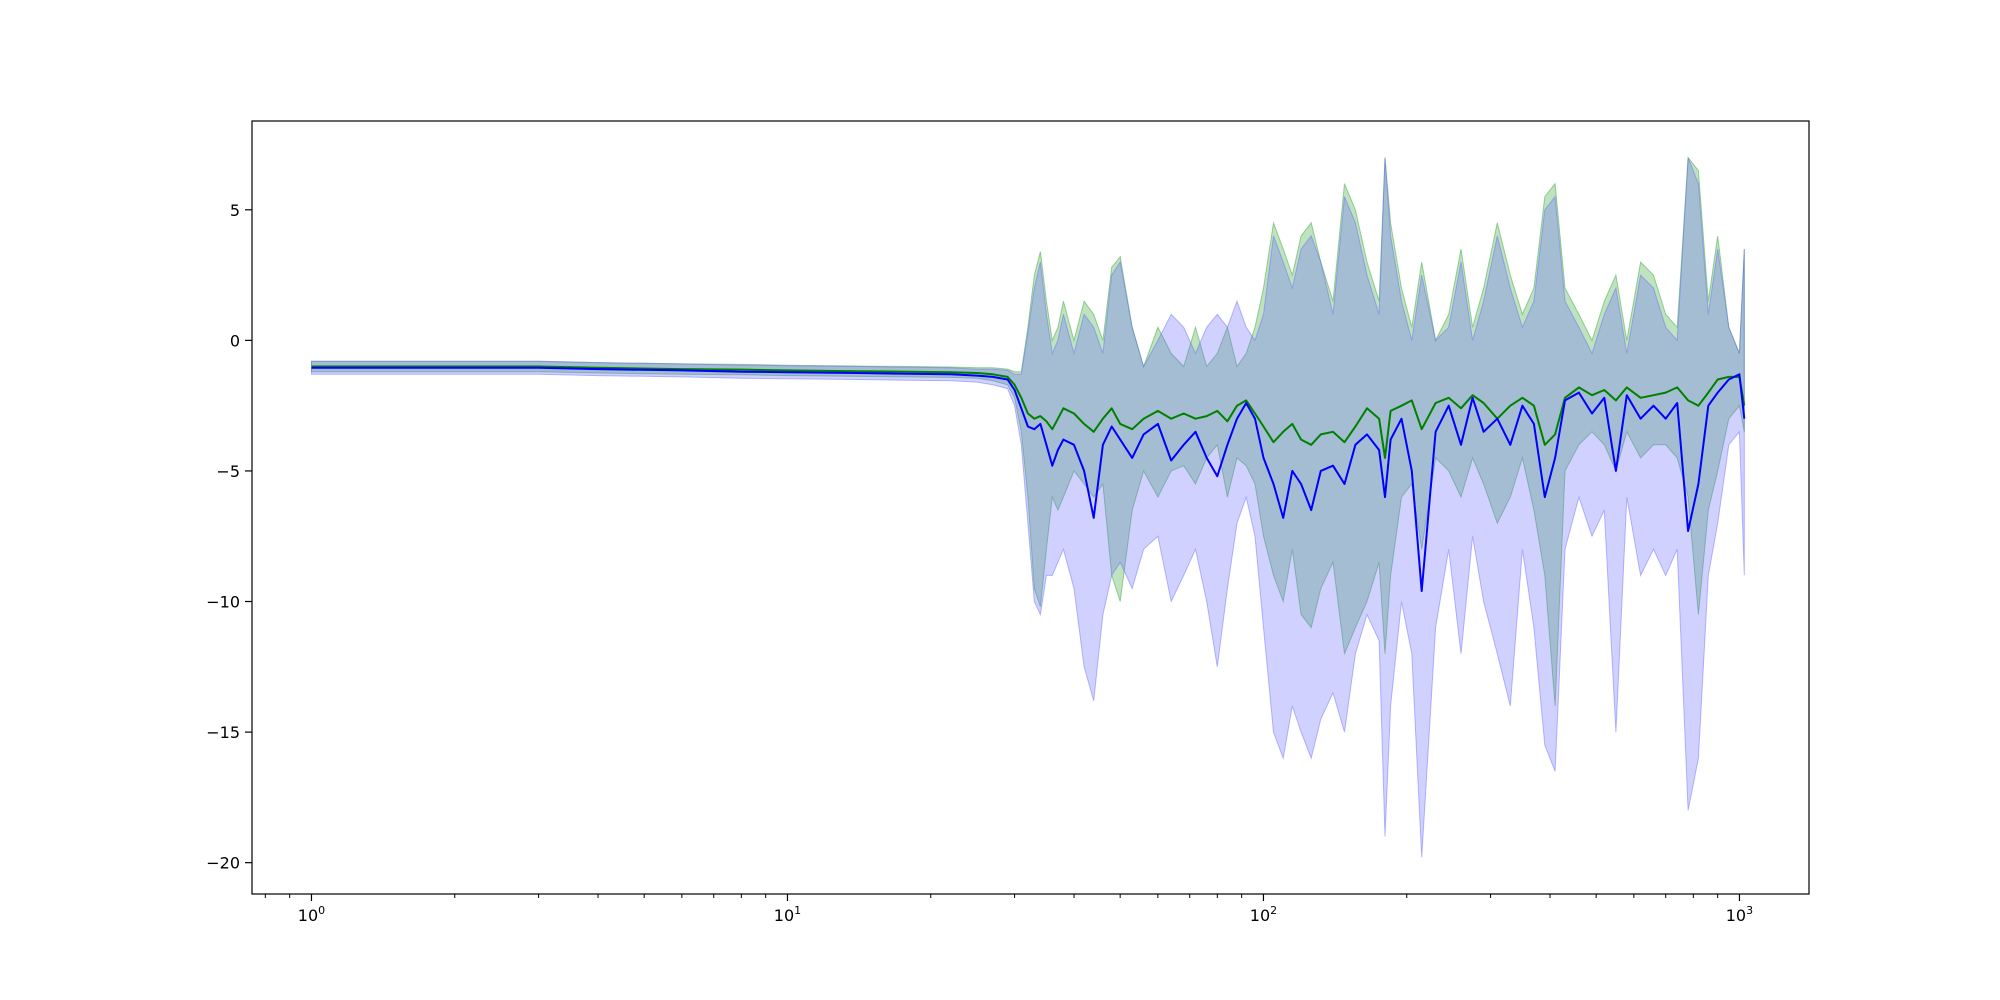 The width and height of the screenshot is (2000, 1000). Describe the element at coordinates (223, 732) in the screenshot. I see `y-tick-label: −15` at that location.